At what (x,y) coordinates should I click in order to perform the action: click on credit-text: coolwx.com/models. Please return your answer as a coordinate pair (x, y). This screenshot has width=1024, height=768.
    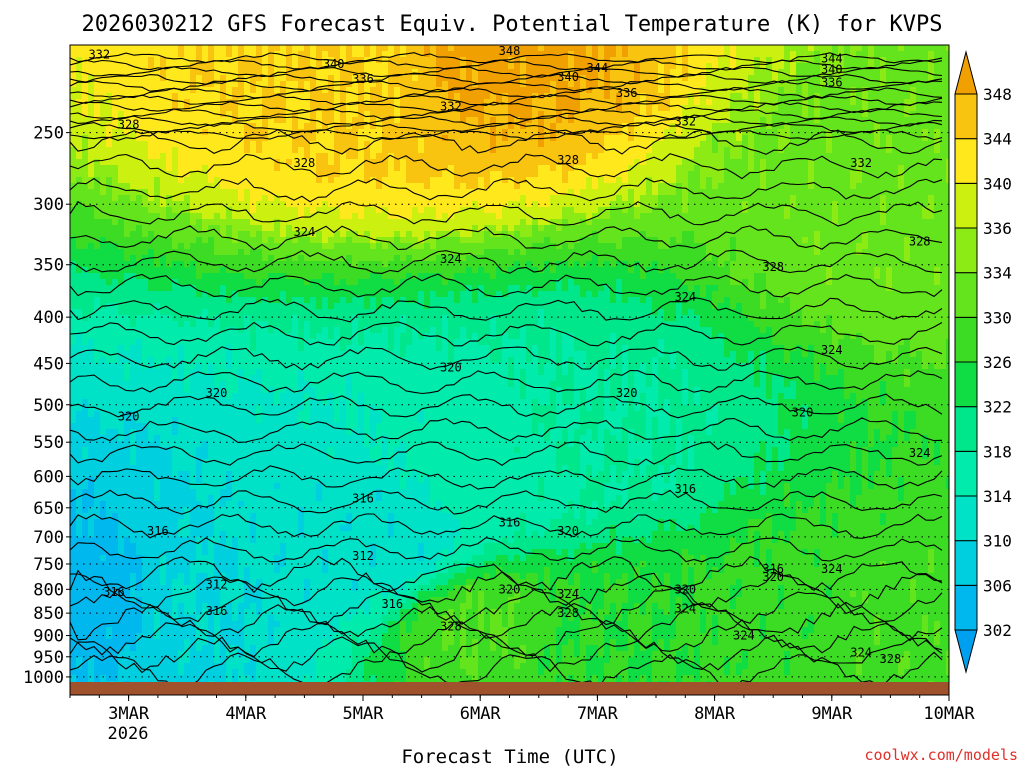
    Looking at the image, I should click on (941, 755).